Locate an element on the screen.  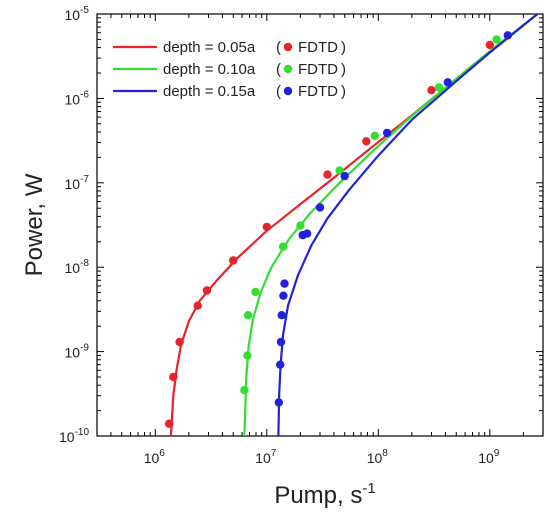
y-tick-label: 10⁻⁸ is located at coordinates (77, 267).